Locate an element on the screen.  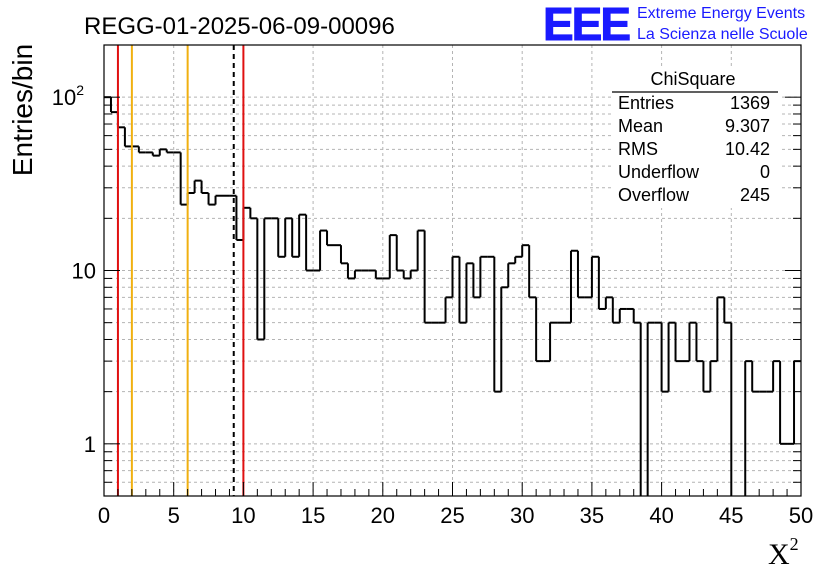
x-axis-label: X2 is located at coordinates (783, 552).